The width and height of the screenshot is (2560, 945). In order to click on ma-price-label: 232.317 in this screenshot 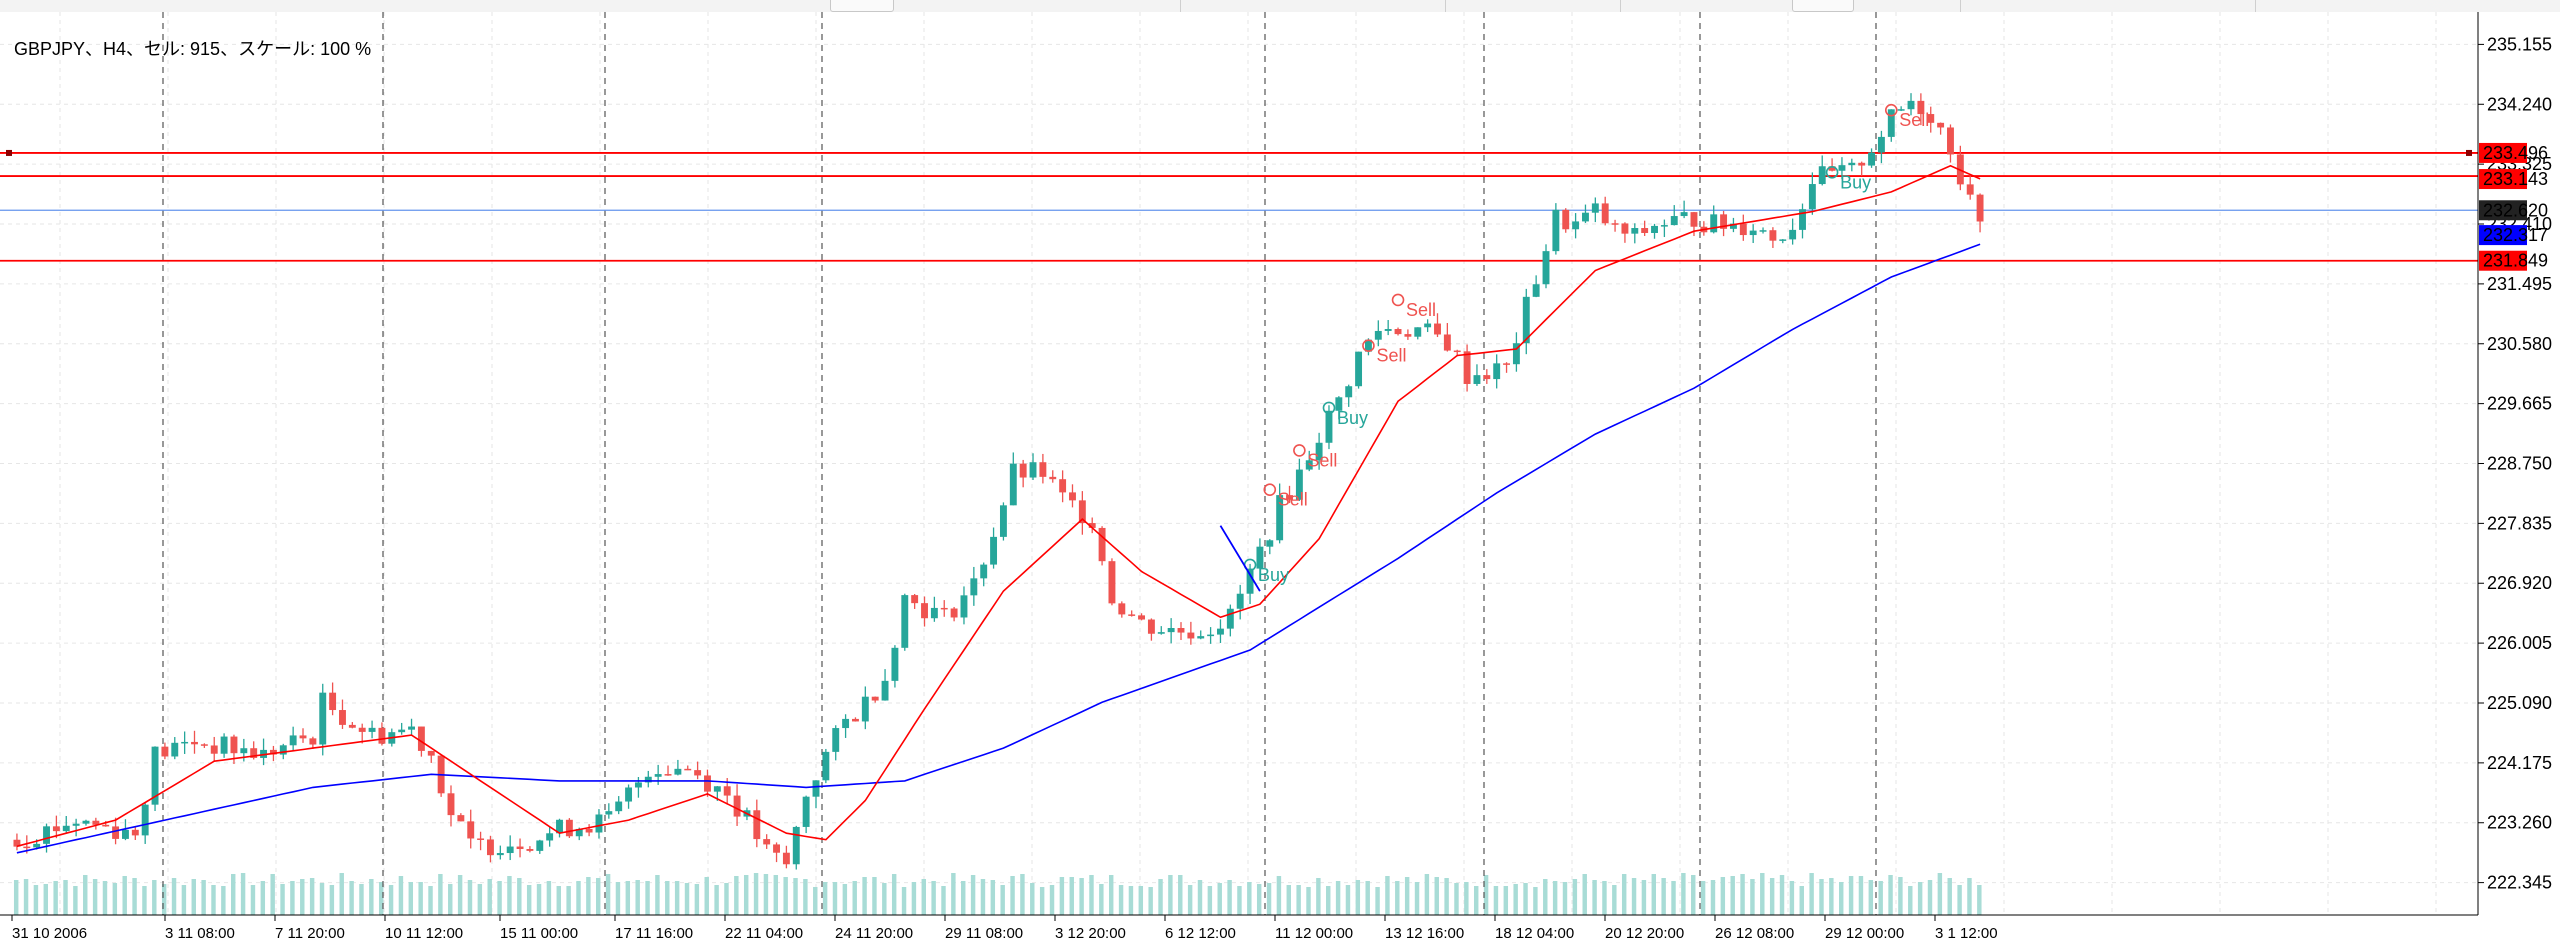, I will do `click(2515, 235)`.